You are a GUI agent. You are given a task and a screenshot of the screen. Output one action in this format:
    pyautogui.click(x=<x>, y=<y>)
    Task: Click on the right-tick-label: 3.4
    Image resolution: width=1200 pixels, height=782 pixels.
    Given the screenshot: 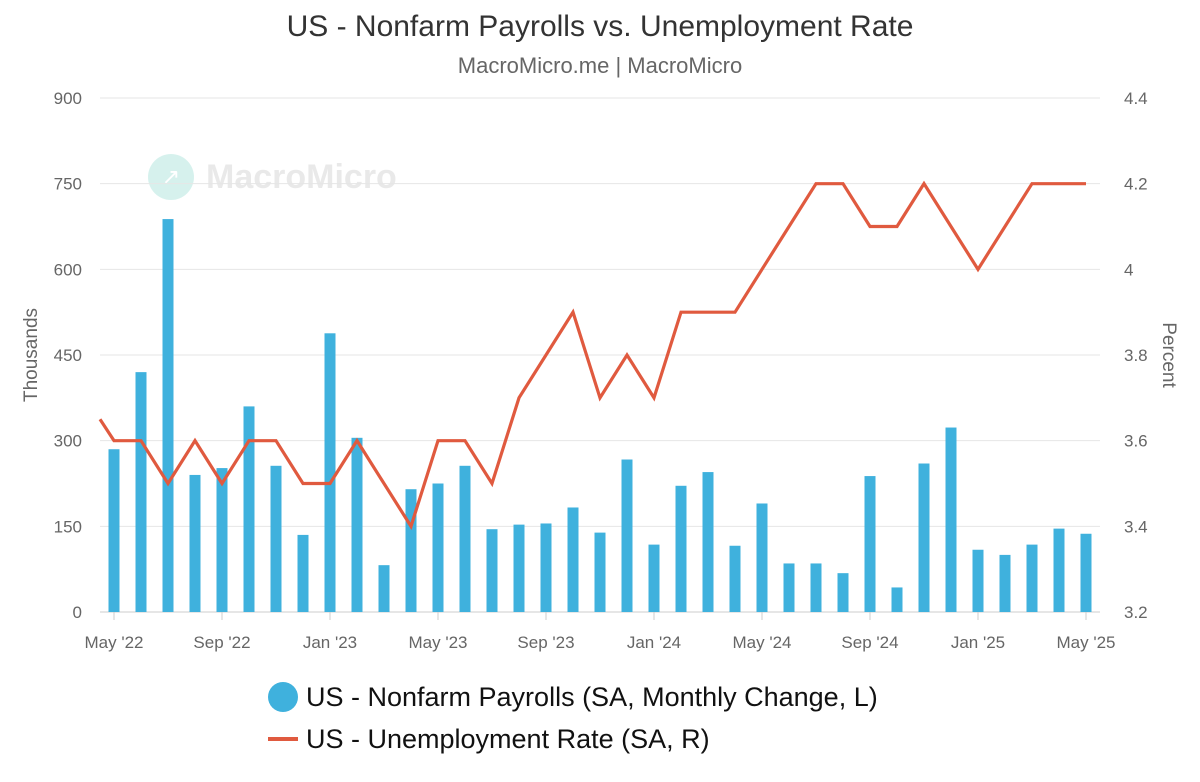 What is the action you would take?
    pyautogui.click(x=1136, y=526)
    